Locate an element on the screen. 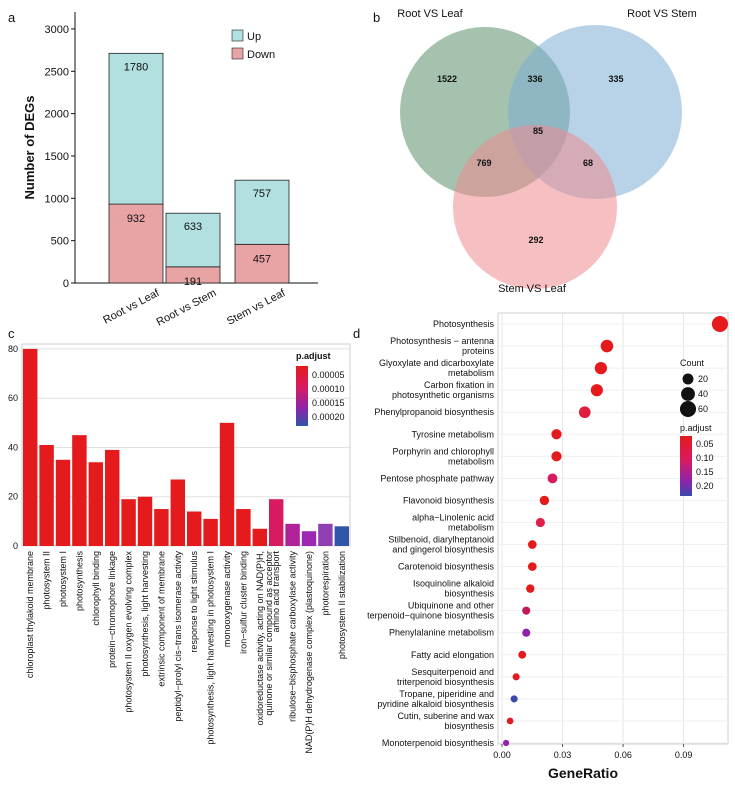 The height and width of the screenshot is (785, 735). d-y-tick-label: Flavonoid biosynthesis is located at coordinates (449, 500).